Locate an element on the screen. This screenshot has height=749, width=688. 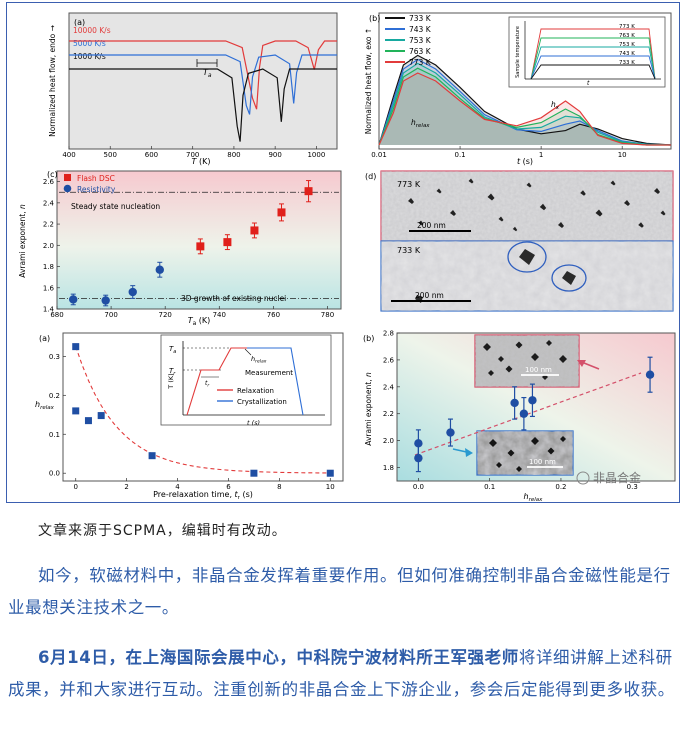
x-tick-label: 1000 is located at coordinates (316, 155).